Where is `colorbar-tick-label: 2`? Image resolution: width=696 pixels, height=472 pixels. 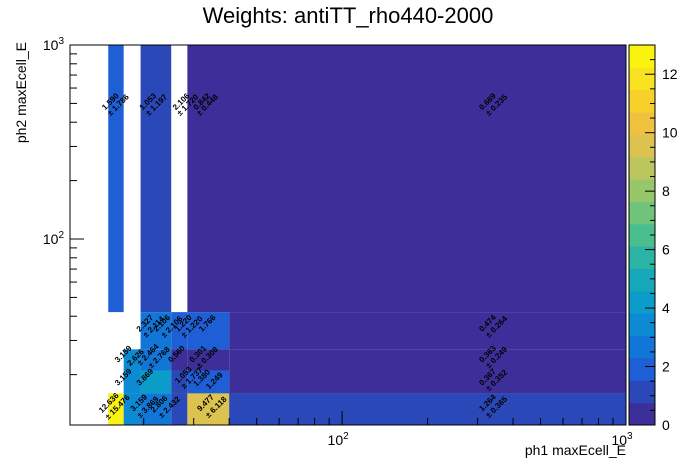 colorbar-tick-label: 2 is located at coordinates (666, 367).